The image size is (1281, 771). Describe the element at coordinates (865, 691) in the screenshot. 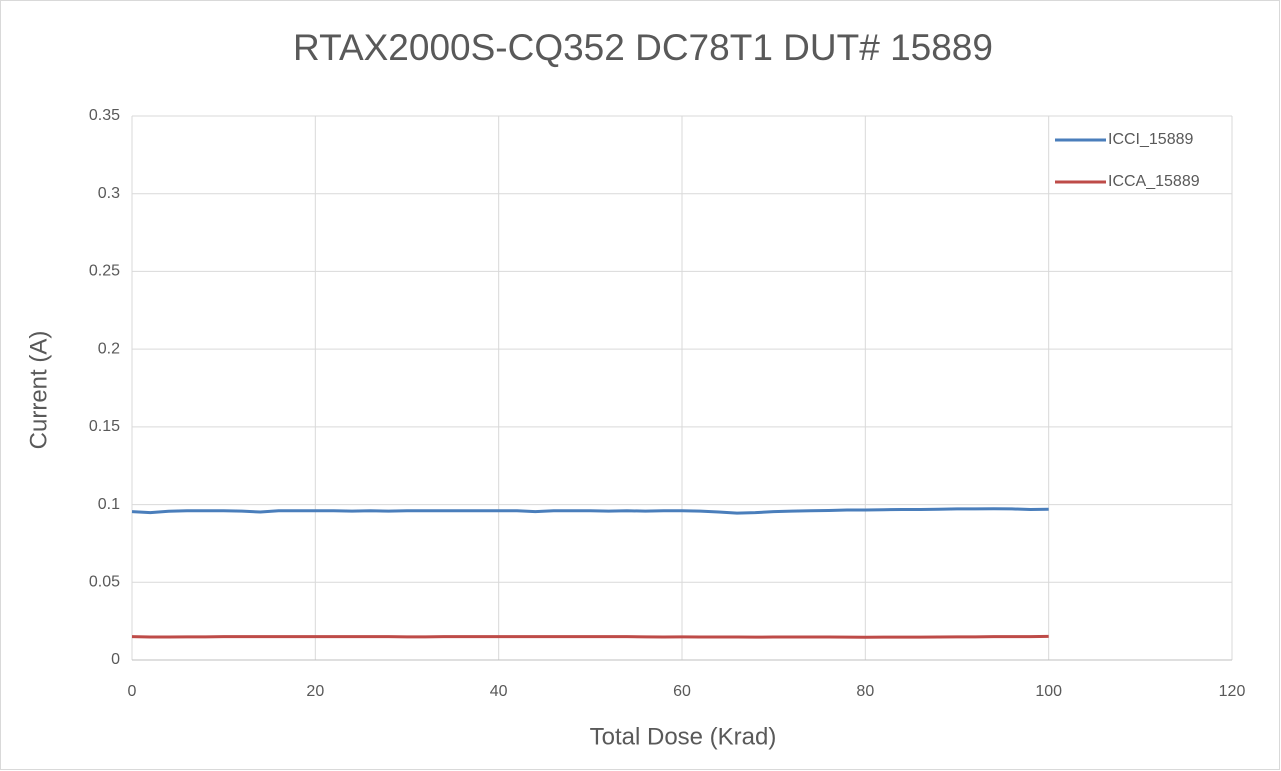

I see `x-tick-label: 80` at that location.